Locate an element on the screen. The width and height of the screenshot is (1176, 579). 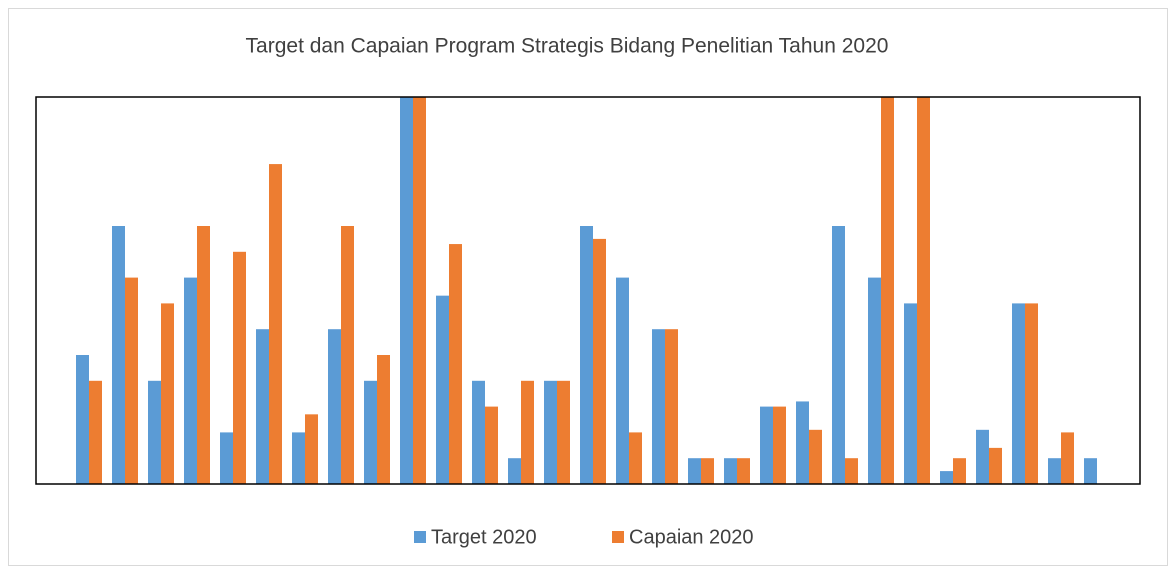
legend: Target 2020 Capaian 2020 is located at coordinates (584, 537).